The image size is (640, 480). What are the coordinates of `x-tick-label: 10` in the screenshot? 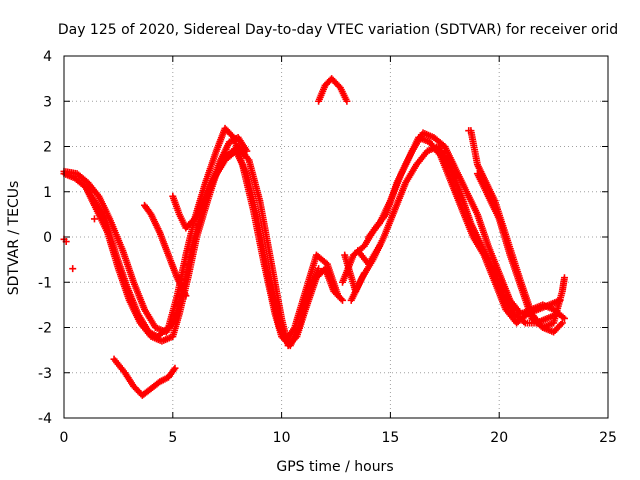 It's located at (282, 438).